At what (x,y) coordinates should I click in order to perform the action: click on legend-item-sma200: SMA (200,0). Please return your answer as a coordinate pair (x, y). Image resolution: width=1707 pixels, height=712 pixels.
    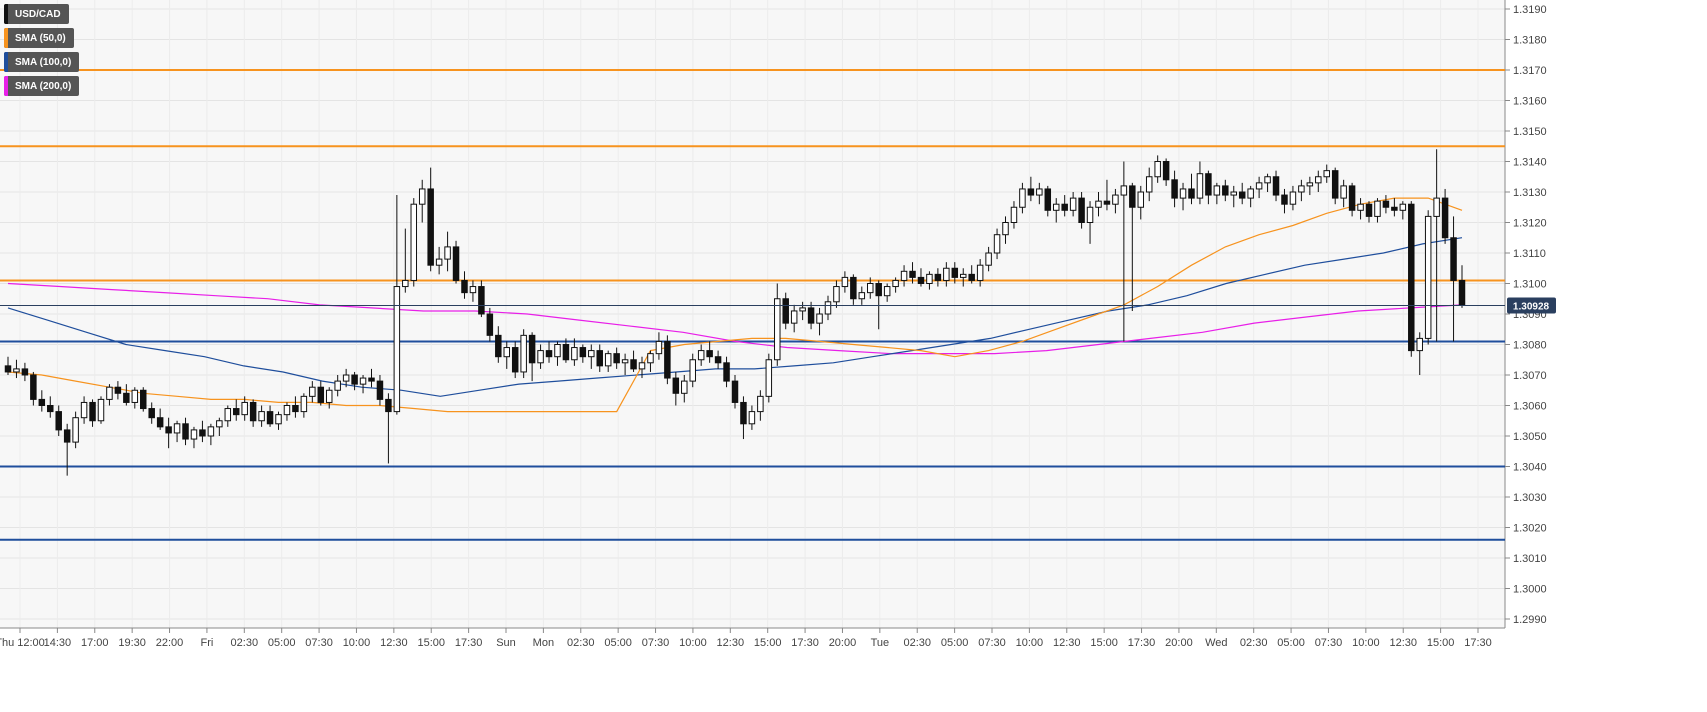
    Looking at the image, I should click on (42, 86).